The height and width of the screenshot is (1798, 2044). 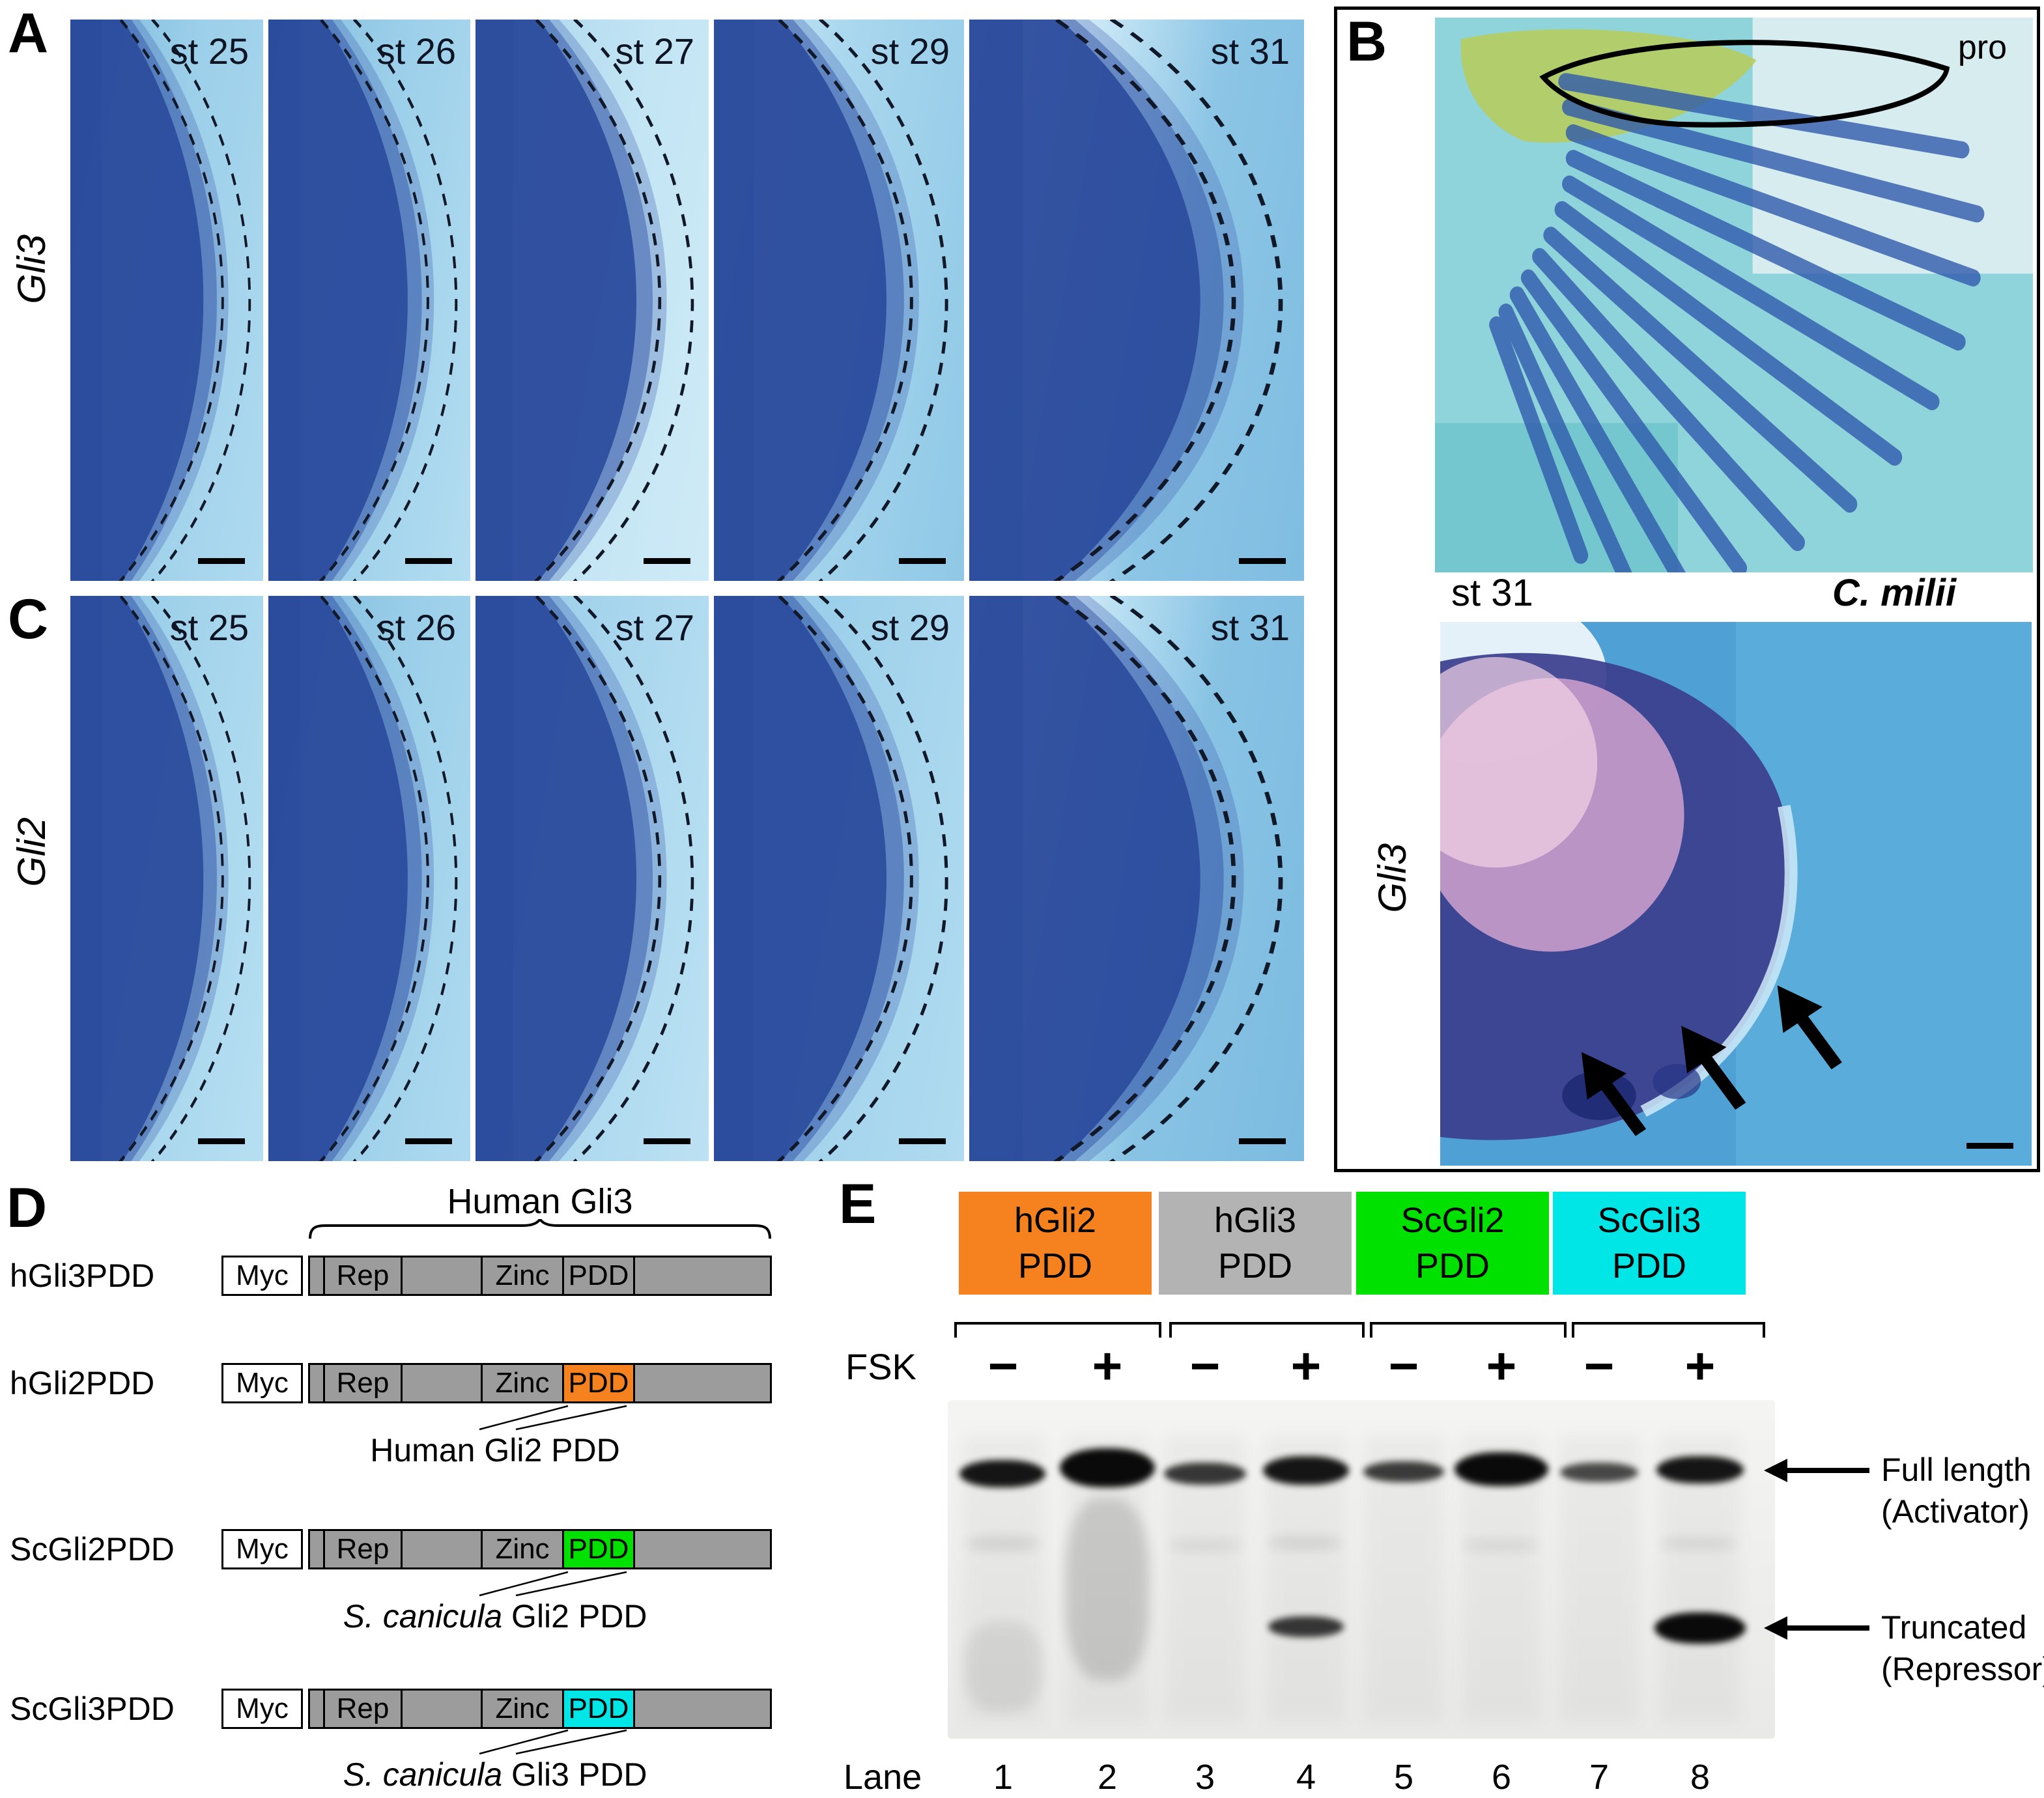 I want to click on pdd-annotation: S. canicula Gli2 PDD, so click(x=495, y=1616).